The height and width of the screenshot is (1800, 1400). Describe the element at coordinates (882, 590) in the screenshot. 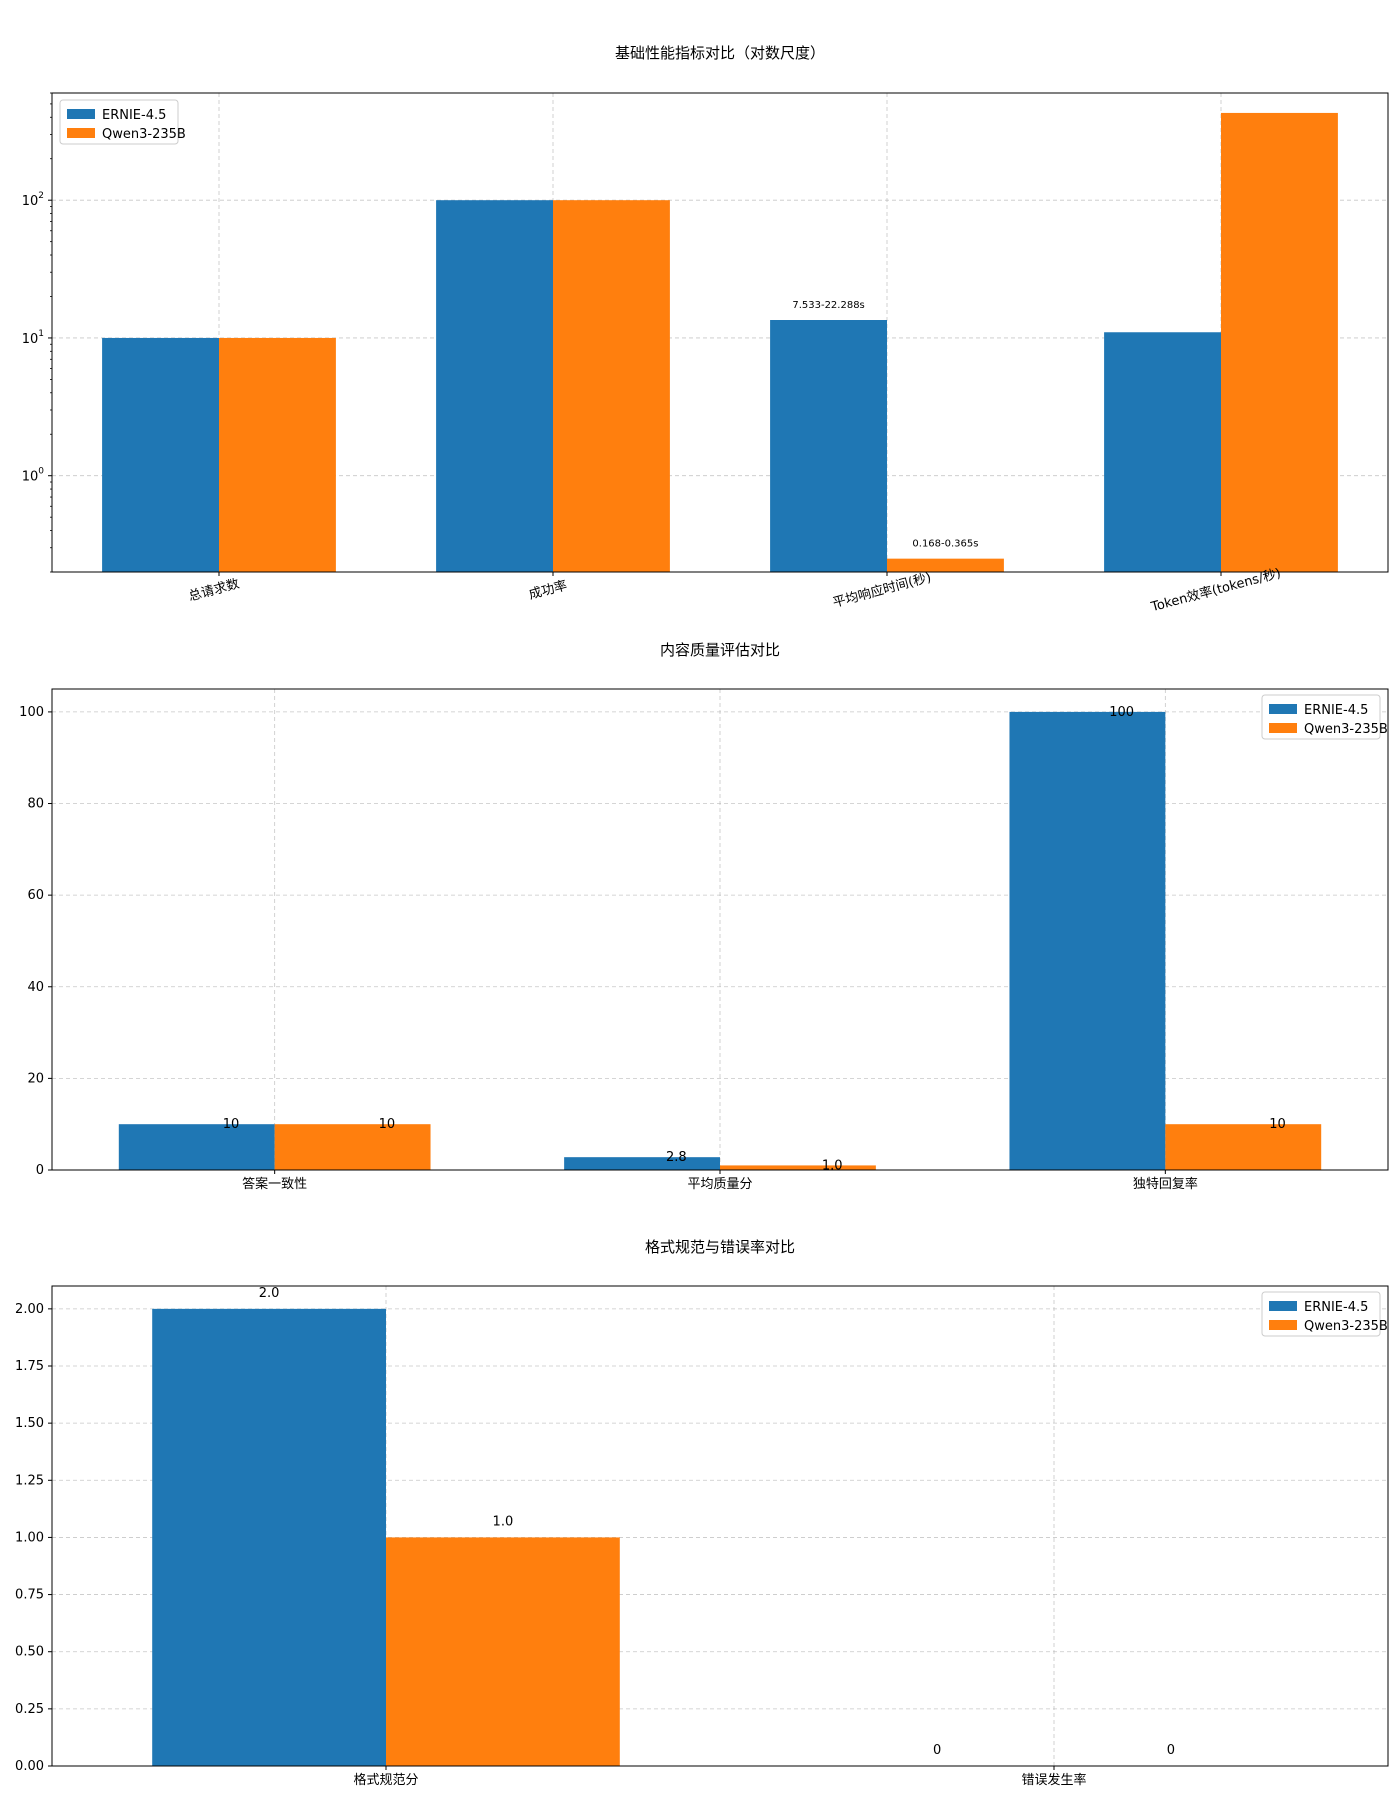

I see `x-tick-label: 平均响应时间(秒)` at that location.